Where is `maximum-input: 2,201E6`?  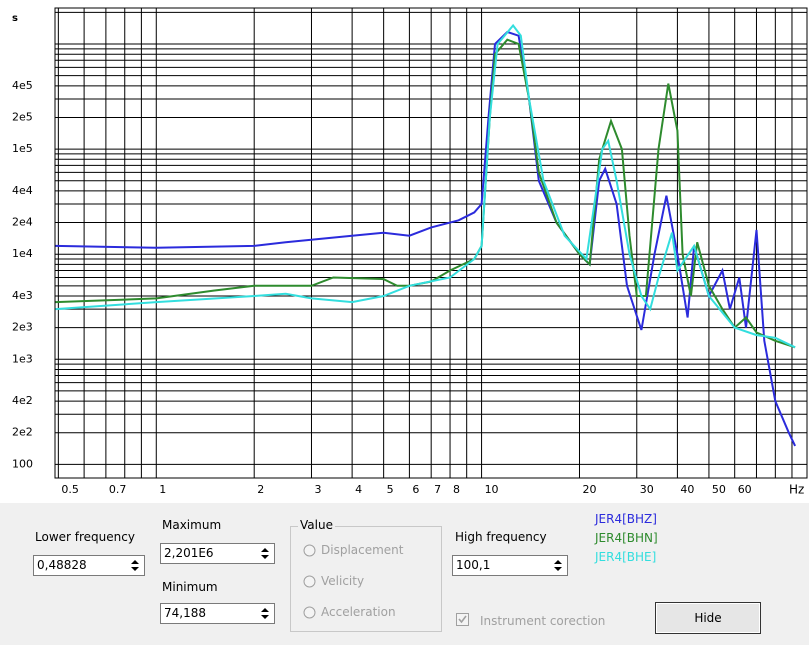
maximum-input: 2,201E6 is located at coordinates (217, 553).